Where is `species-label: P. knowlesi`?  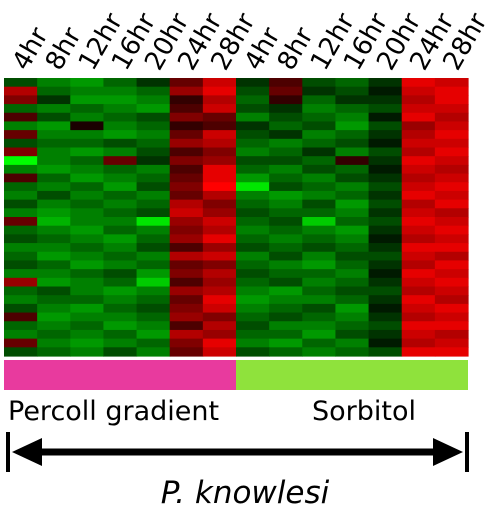 species-label: P. knowlesi is located at coordinates (245, 493).